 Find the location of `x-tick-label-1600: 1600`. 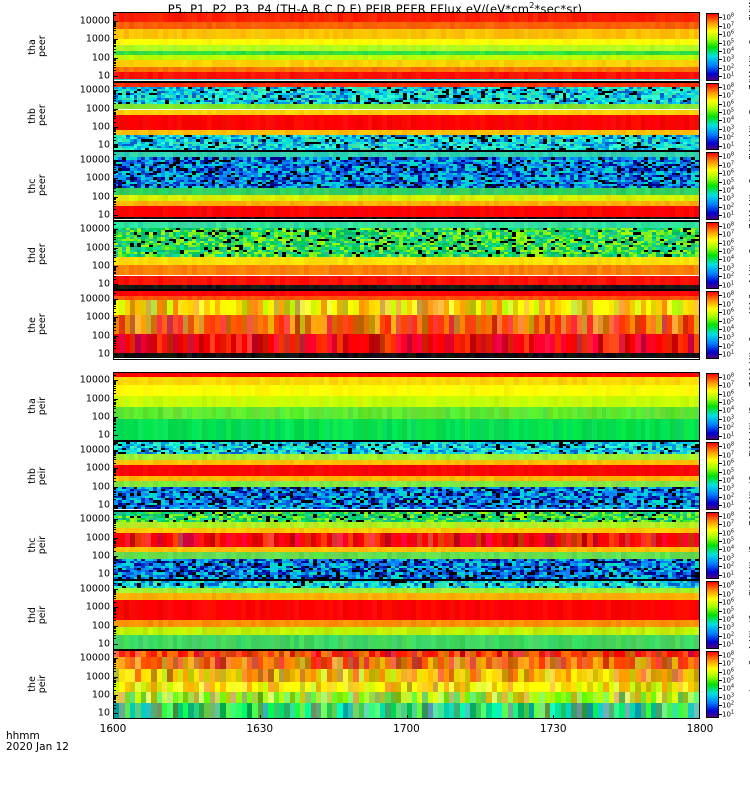

x-tick-label-1600: 1600 is located at coordinates (113, 729).